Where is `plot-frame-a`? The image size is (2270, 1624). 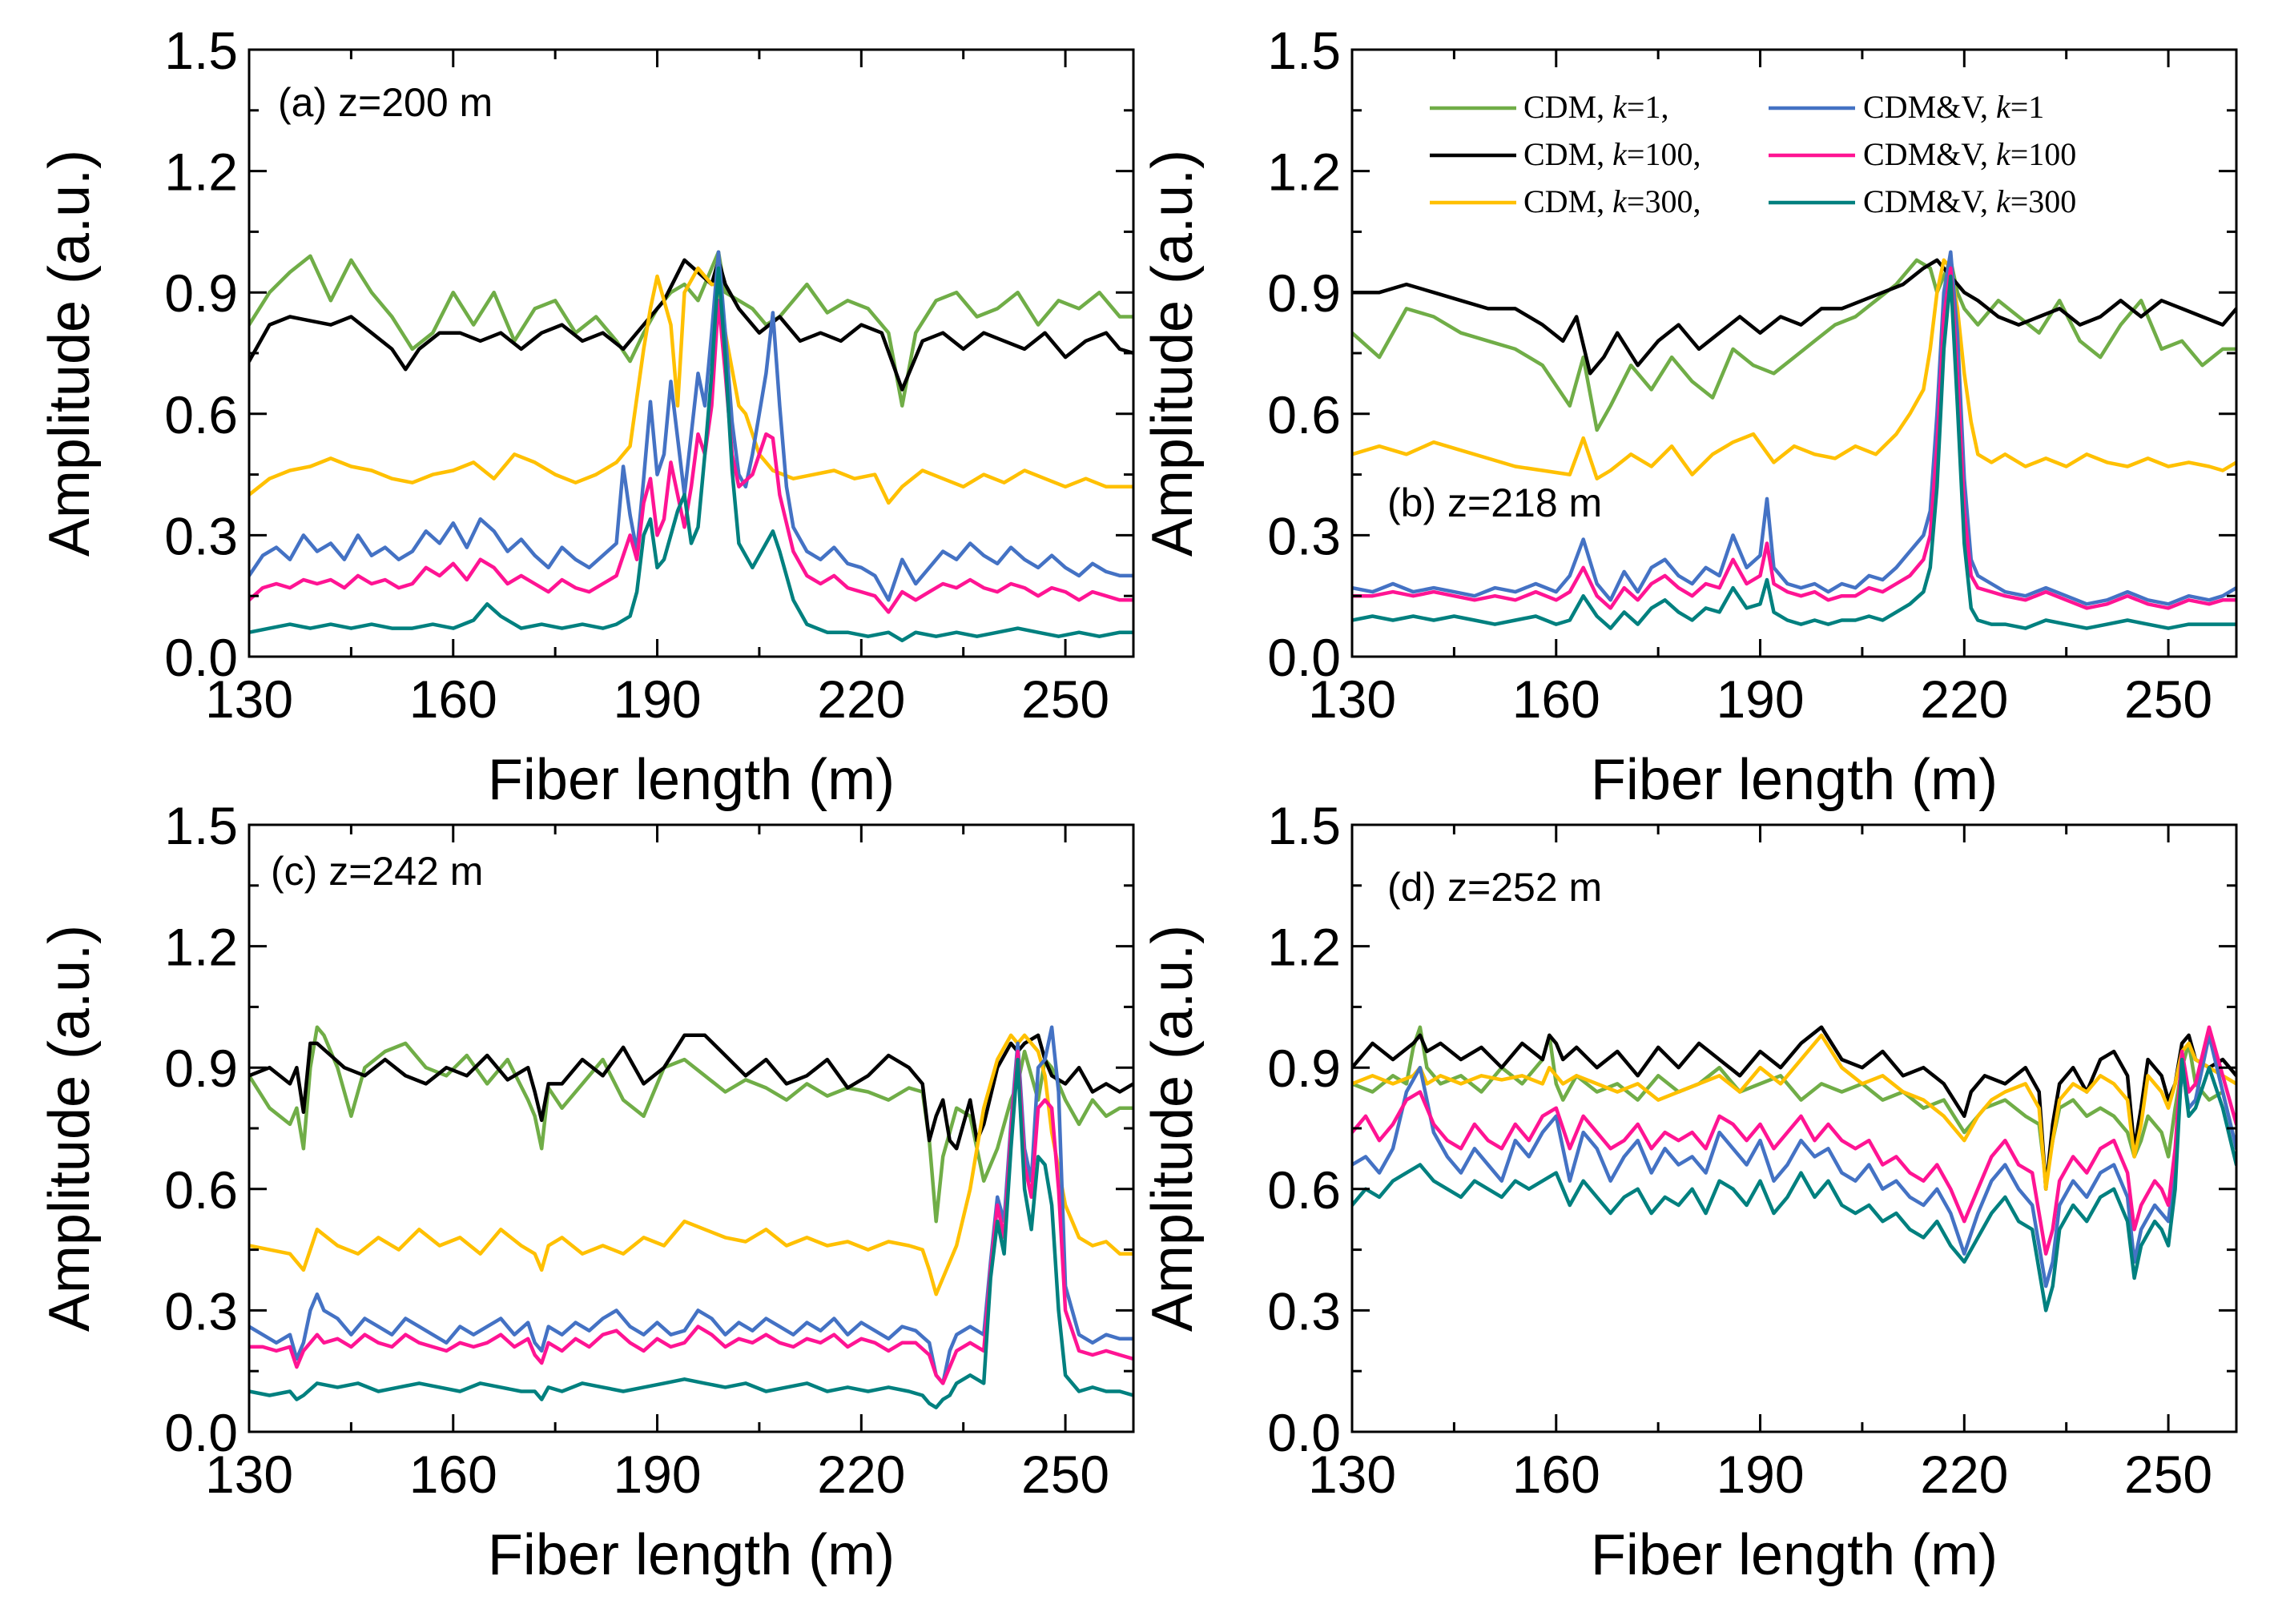 plot-frame-a is located at coordinates (692, 353).